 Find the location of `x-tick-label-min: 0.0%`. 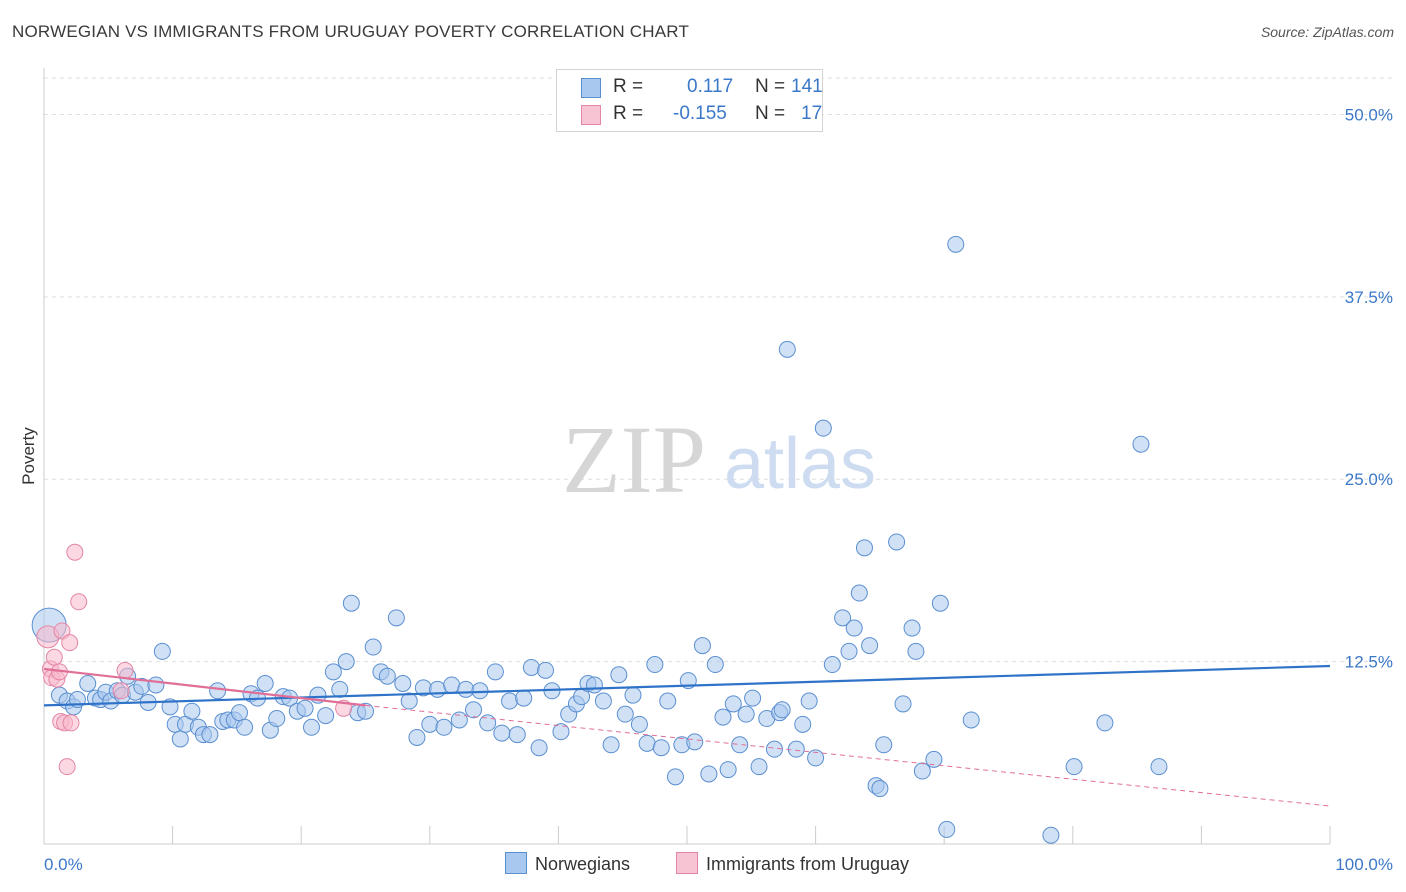

x-tick-label-min: 0.0% is located at coordinates (63, 864).